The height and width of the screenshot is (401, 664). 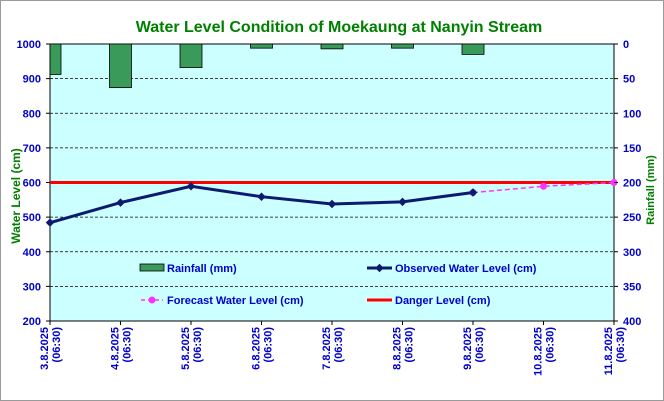 I want to click on y-tick-label-right: 100, so click(x=632, y=114).